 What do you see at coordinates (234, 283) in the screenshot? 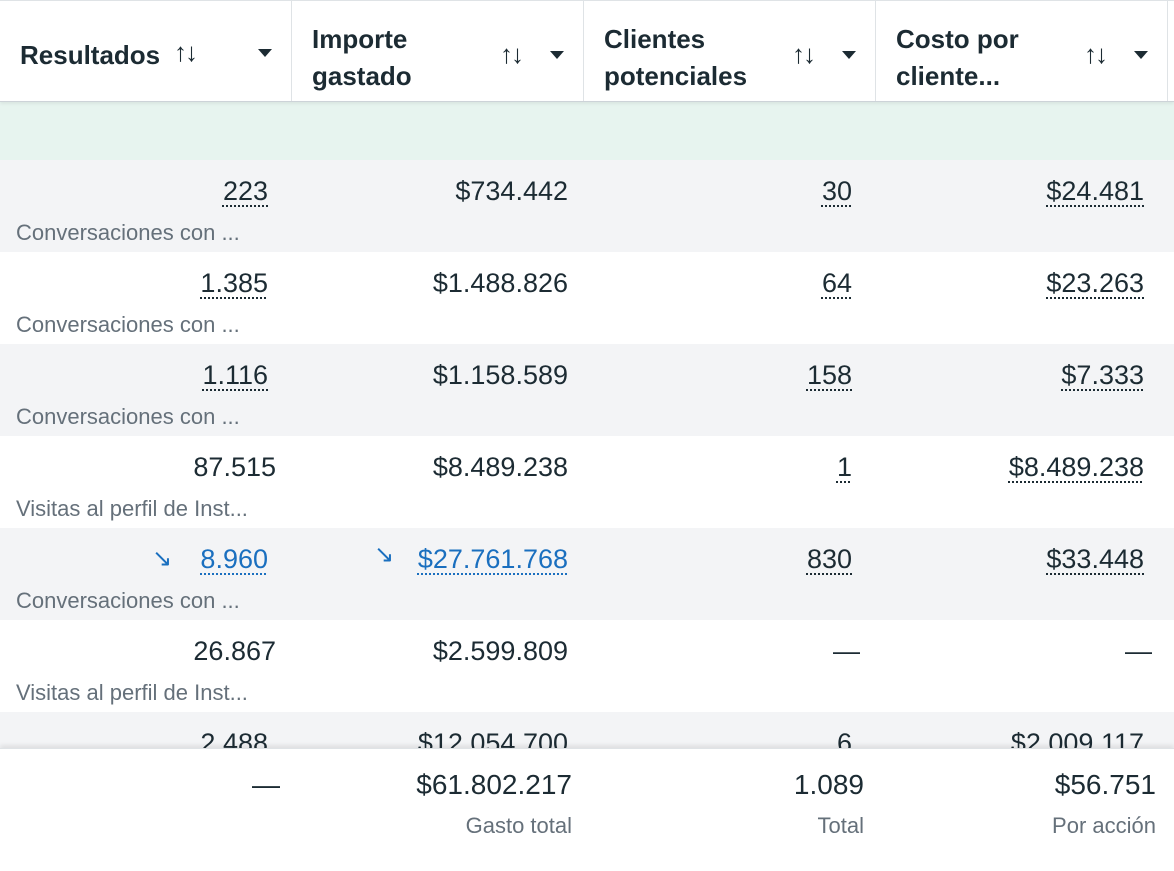
I see `results-value: 1.385` at bounding box center [234, 283].